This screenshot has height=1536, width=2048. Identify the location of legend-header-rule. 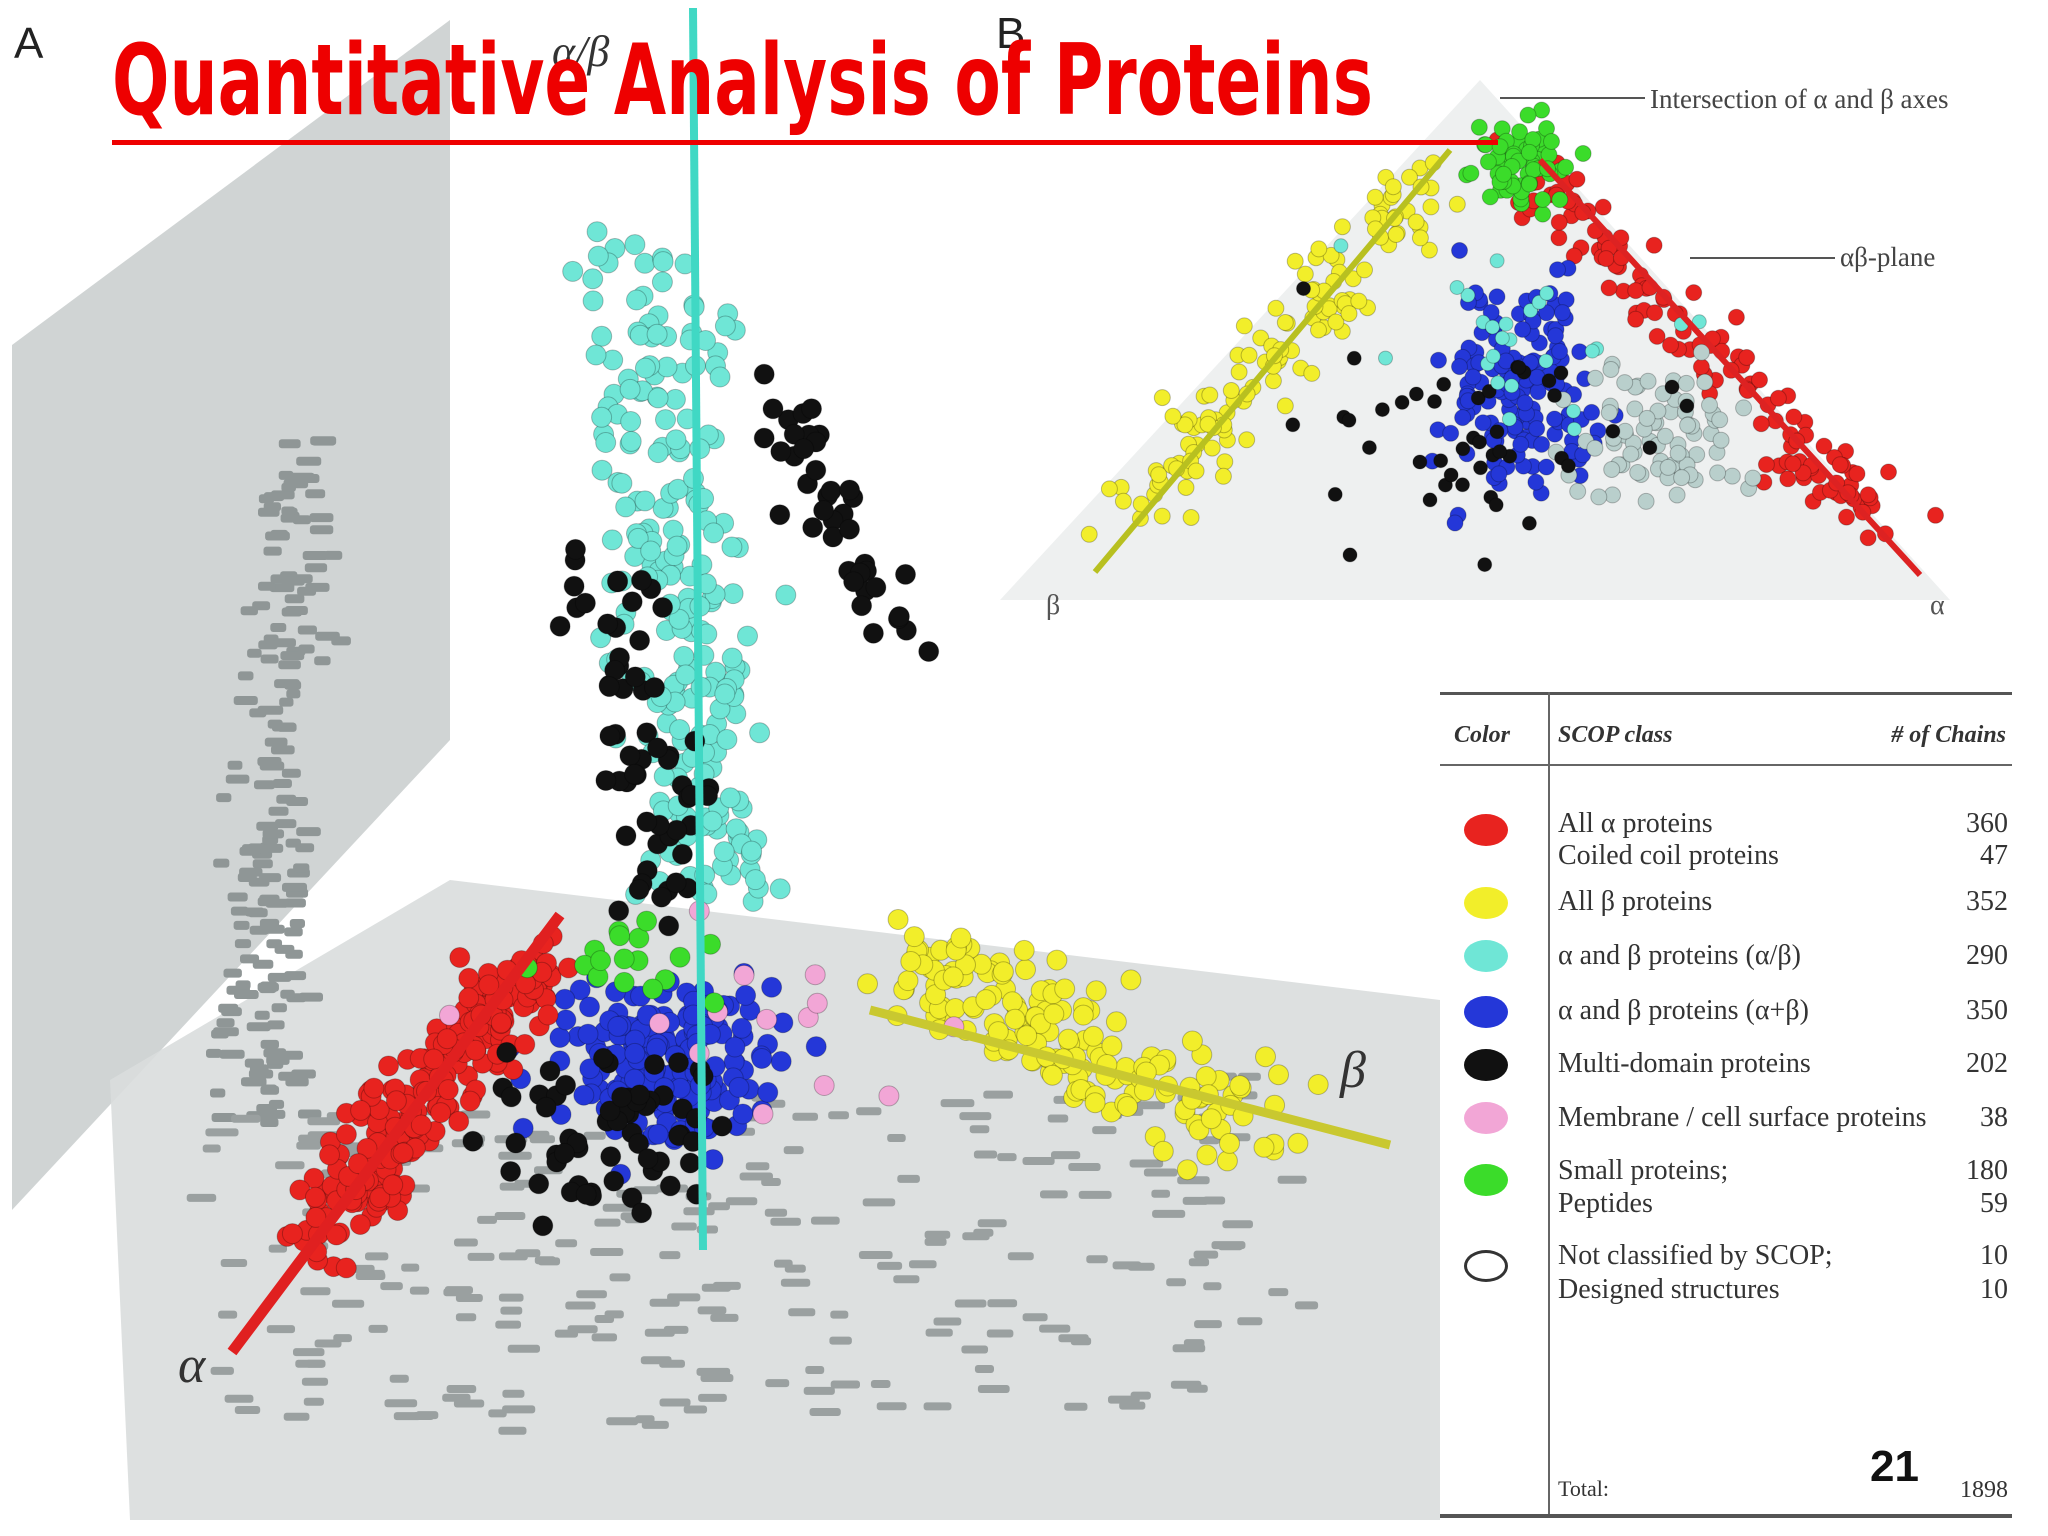
(1726, 765).